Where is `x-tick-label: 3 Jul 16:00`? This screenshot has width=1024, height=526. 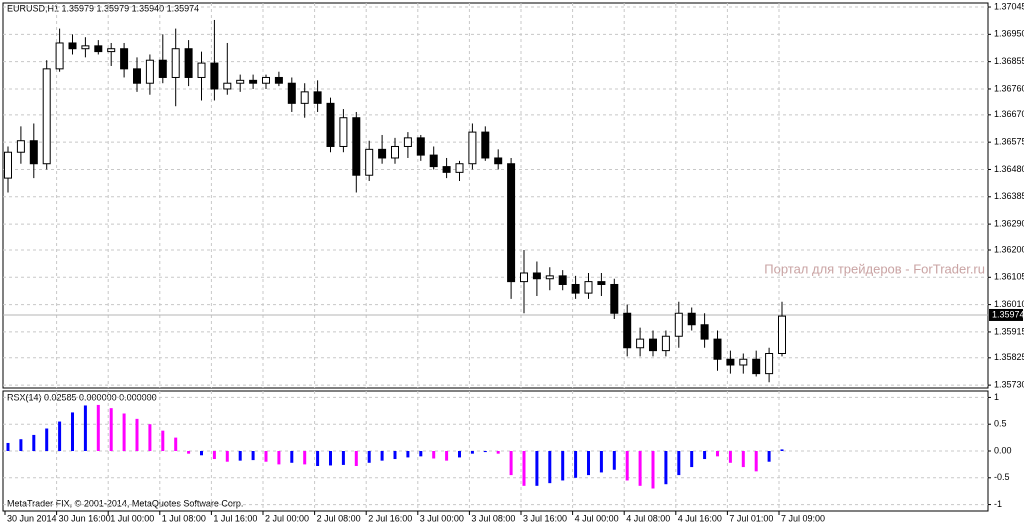 x-tick-label: 3 Jul 16:00 is located at coordinates (545, 518).